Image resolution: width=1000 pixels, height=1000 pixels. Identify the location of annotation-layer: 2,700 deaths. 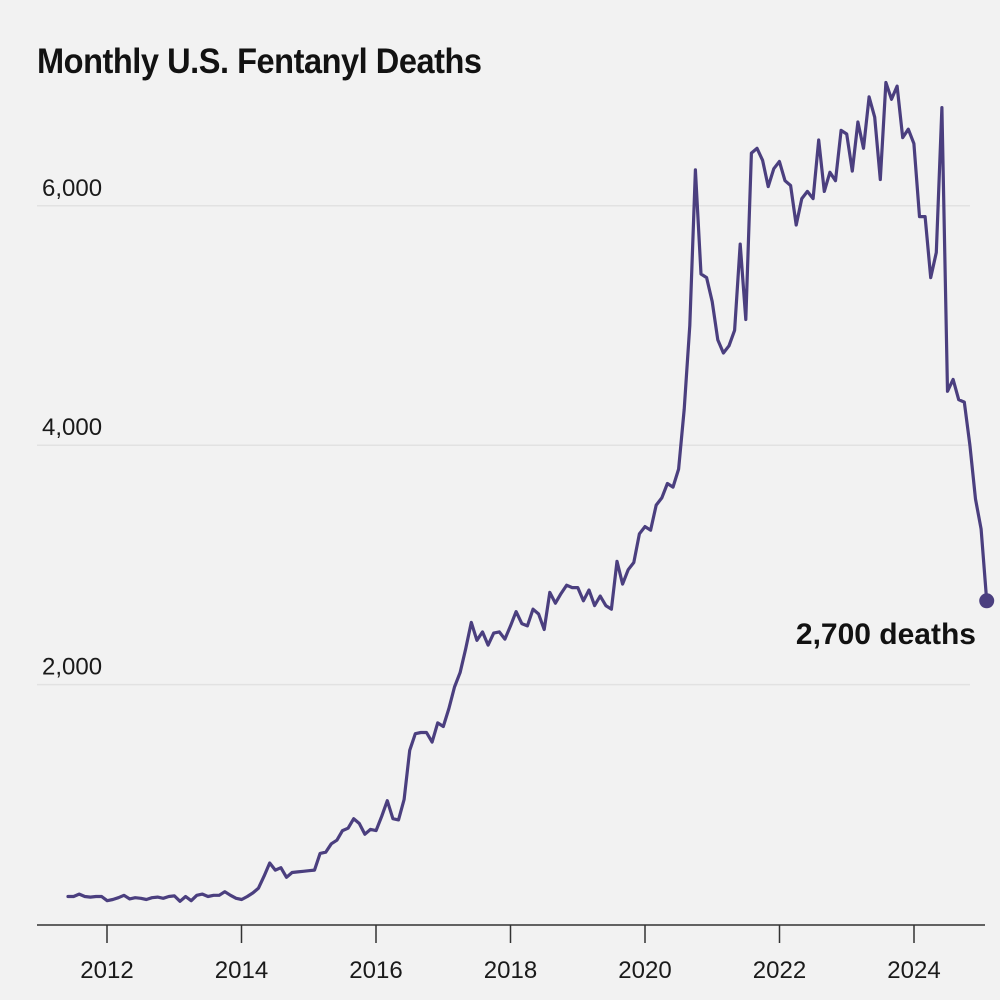
(895, 622).